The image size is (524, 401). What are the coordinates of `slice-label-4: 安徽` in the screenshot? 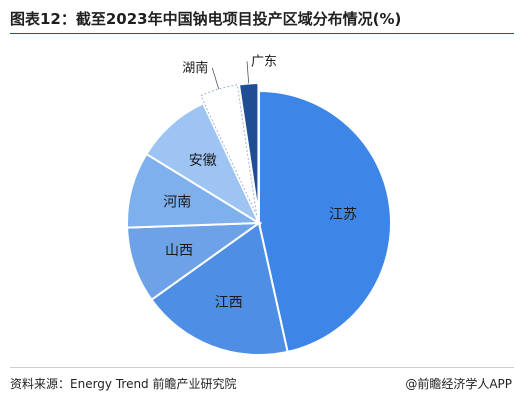 It's located at (203, 161).